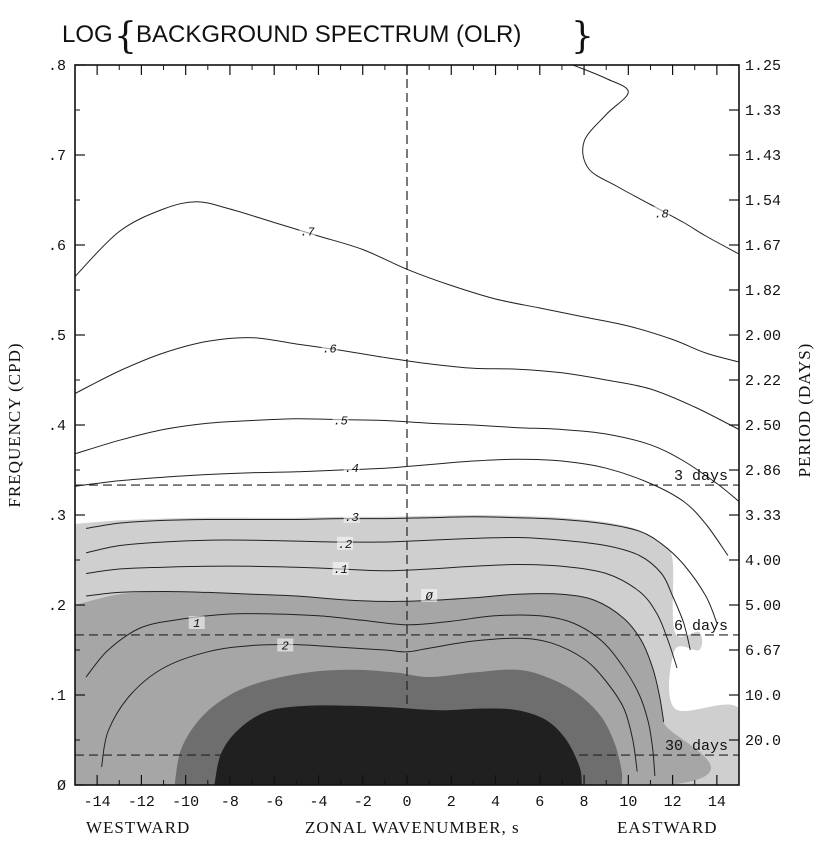 Image resolution: width=816 pixels, height=844 pixels. Describe the element at coordinates (185, 802) in the screenshot. I see `x-tick-label: -10` at that location.